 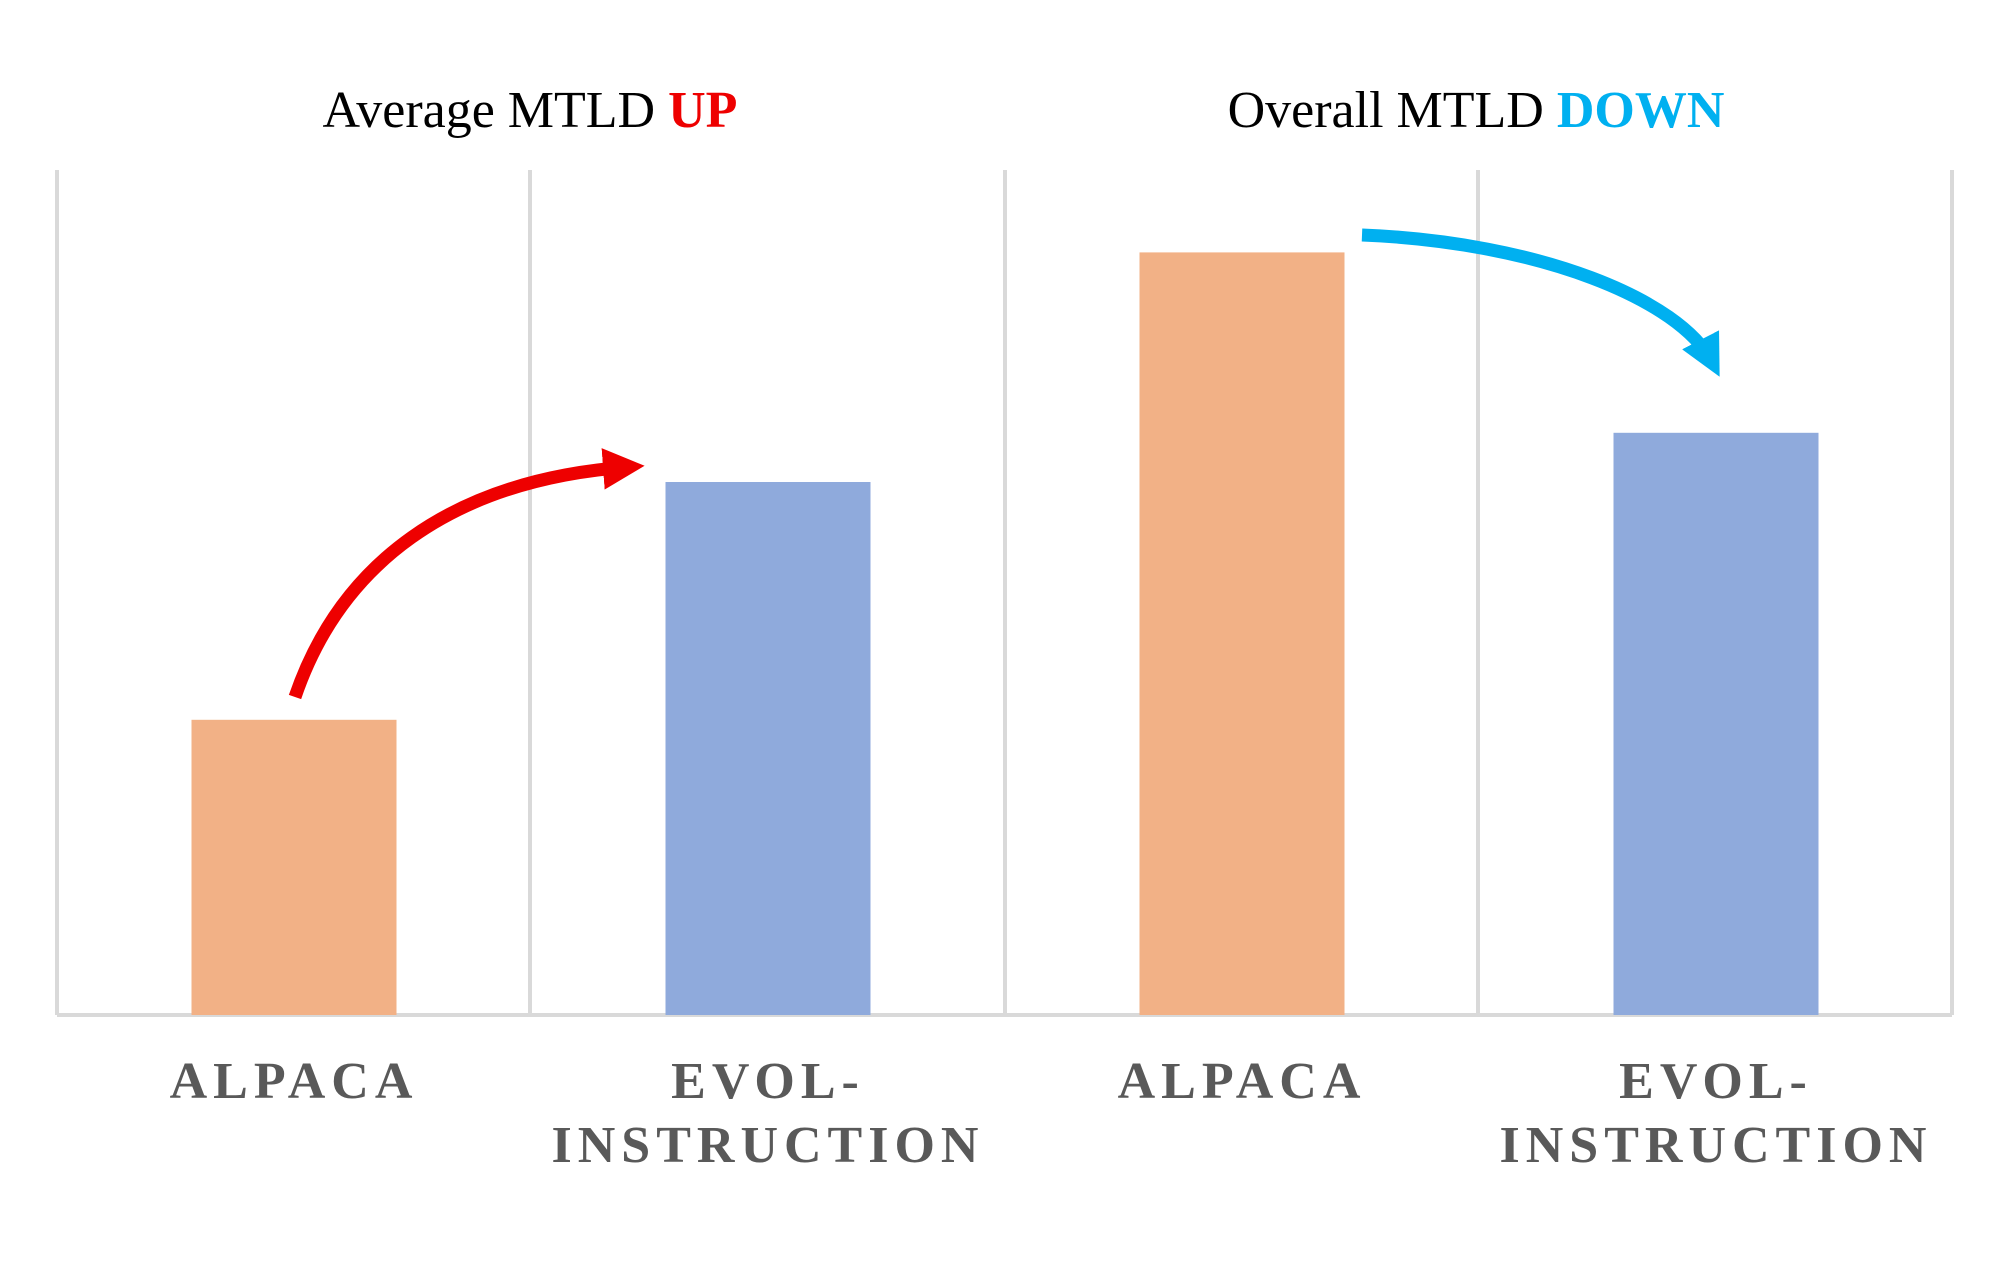 I want to click on panel-title-left-highlight: UP, so click(x=702, y=110).